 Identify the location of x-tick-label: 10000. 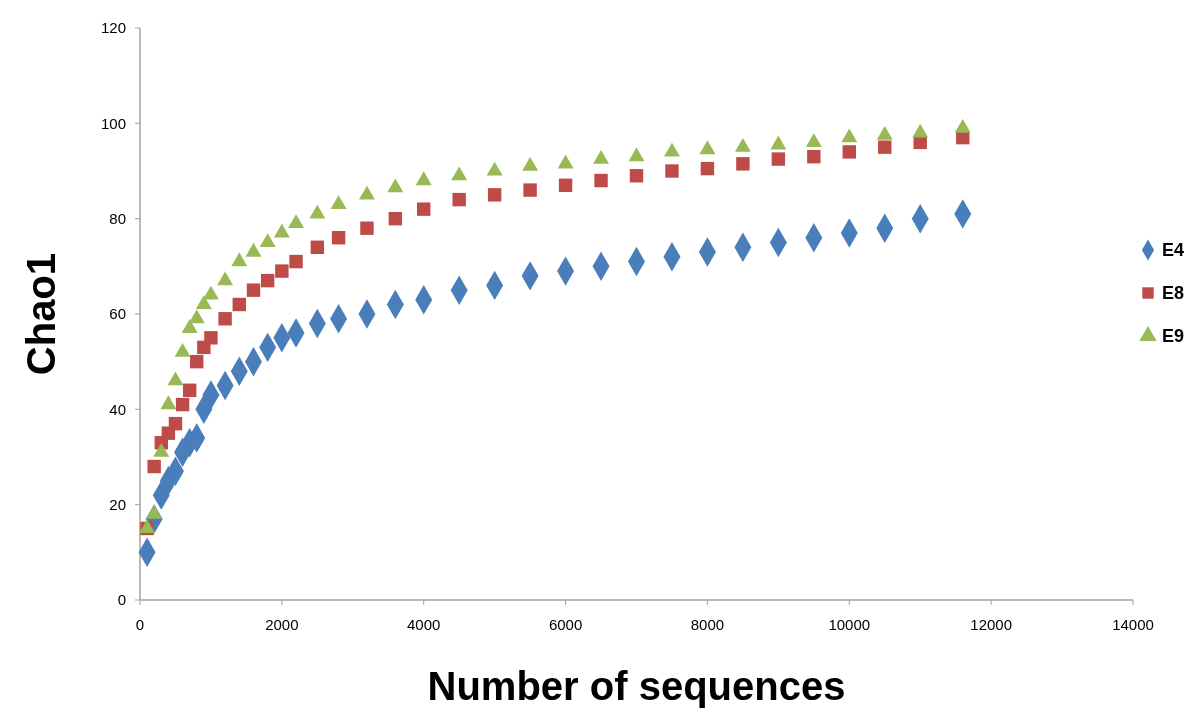
(849, 624).